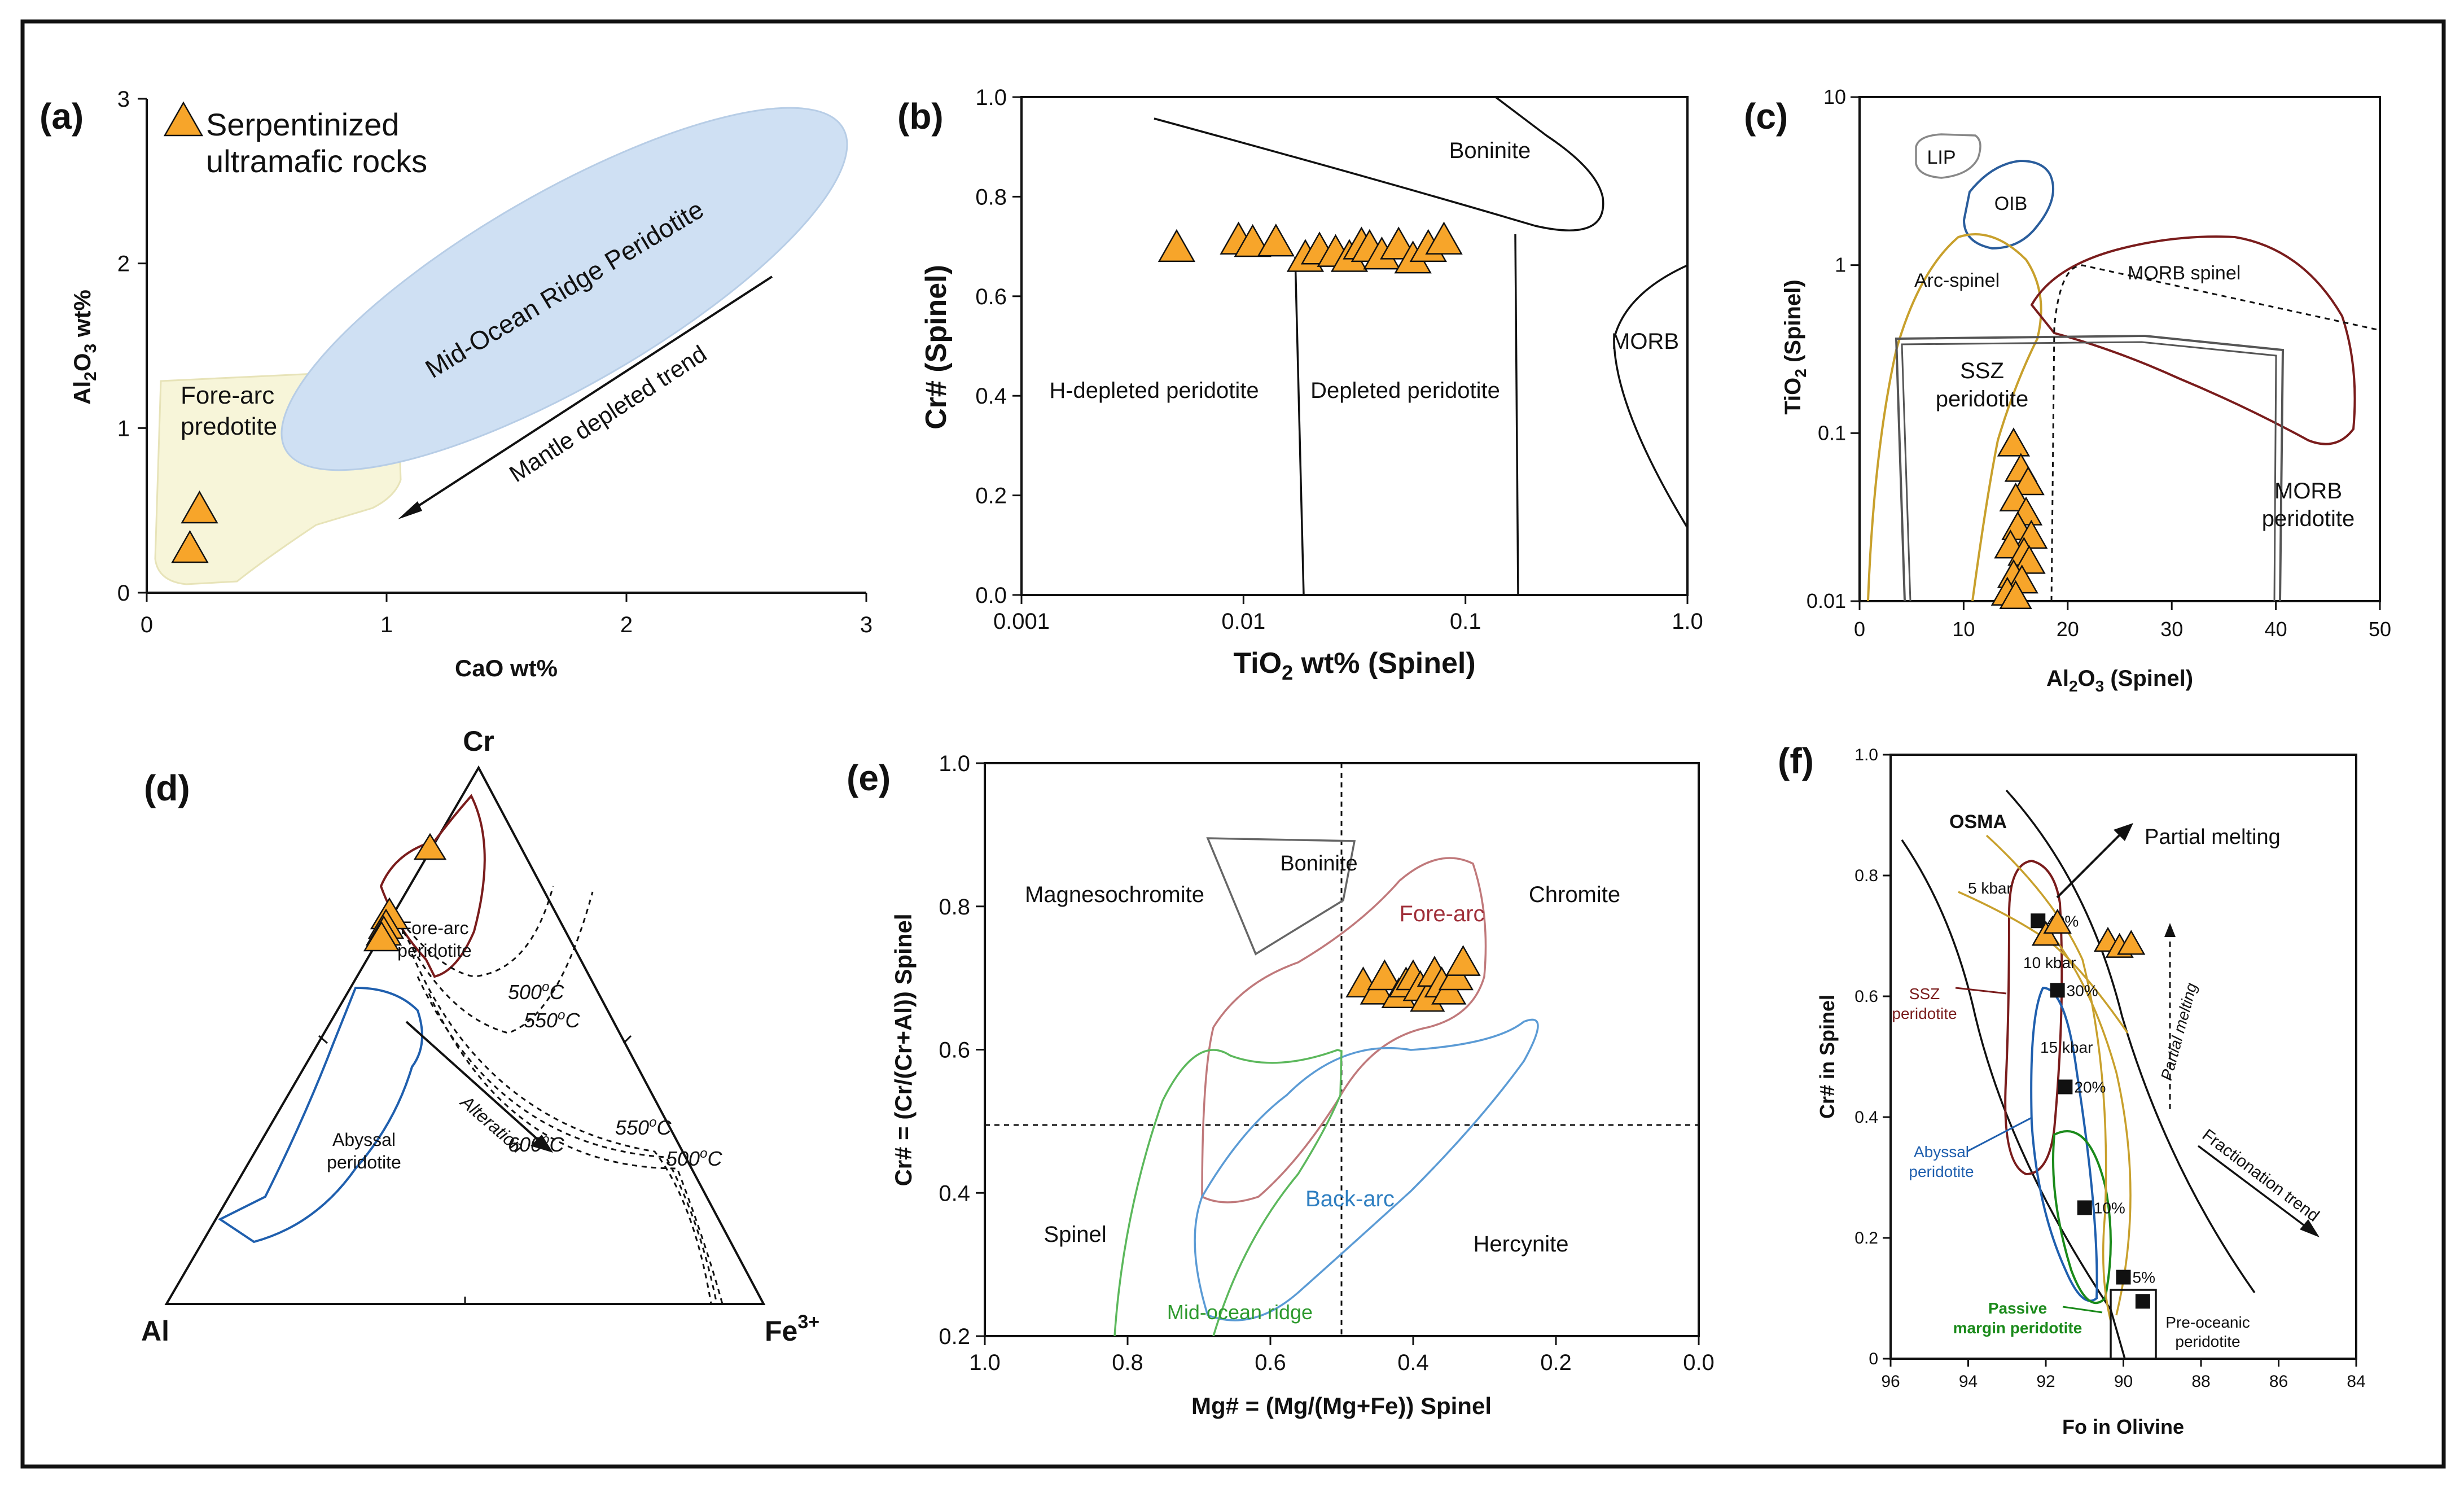 This screenshot has height=1497, width=2464. Describe the element at coordinates (320, 1115) in the screenshot. I see `ternary-abyssal-field` at that location.